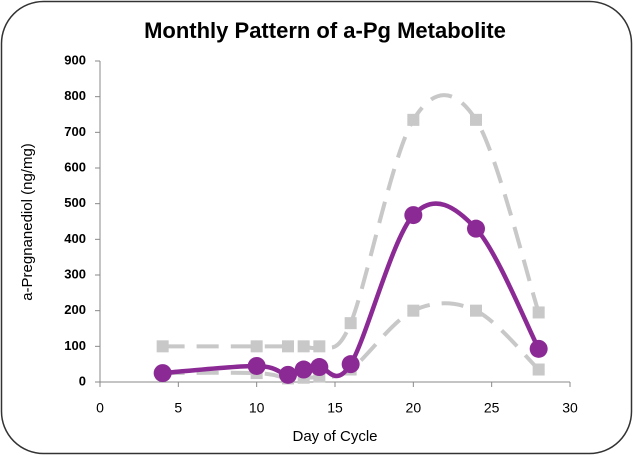 The width and height of the screenshot is (633, 455). I want to click on x-tick-label: 10, so click(257, 408).